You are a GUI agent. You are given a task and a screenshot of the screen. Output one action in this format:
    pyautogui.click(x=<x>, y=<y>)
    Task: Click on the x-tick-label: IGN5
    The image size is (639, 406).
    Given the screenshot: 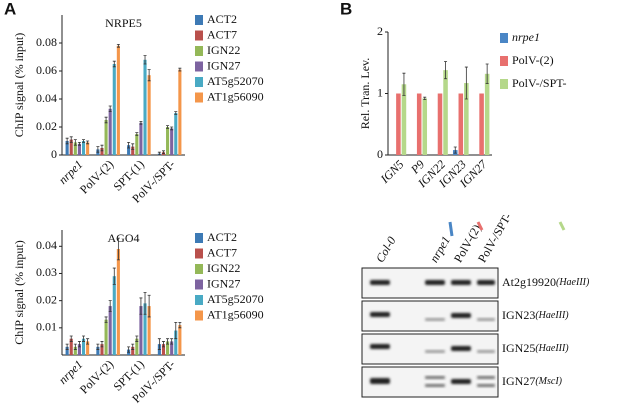 What is the action you would take?
    pyautogui.click(x=391, y=171)
    